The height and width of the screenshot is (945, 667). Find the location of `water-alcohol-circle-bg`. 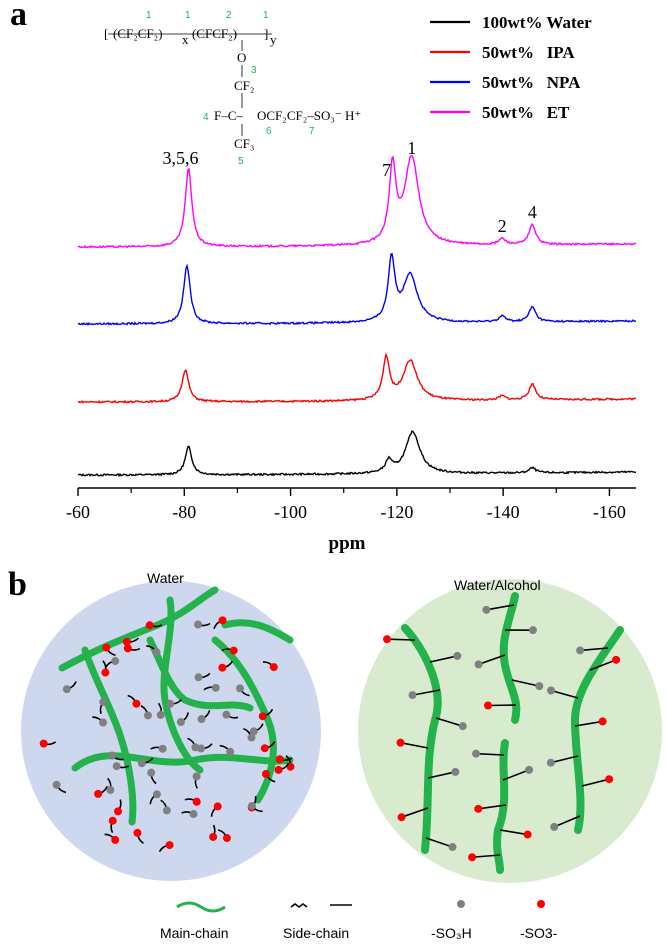

water-alcohol-circle-bg is located at coordinates (510, 731).